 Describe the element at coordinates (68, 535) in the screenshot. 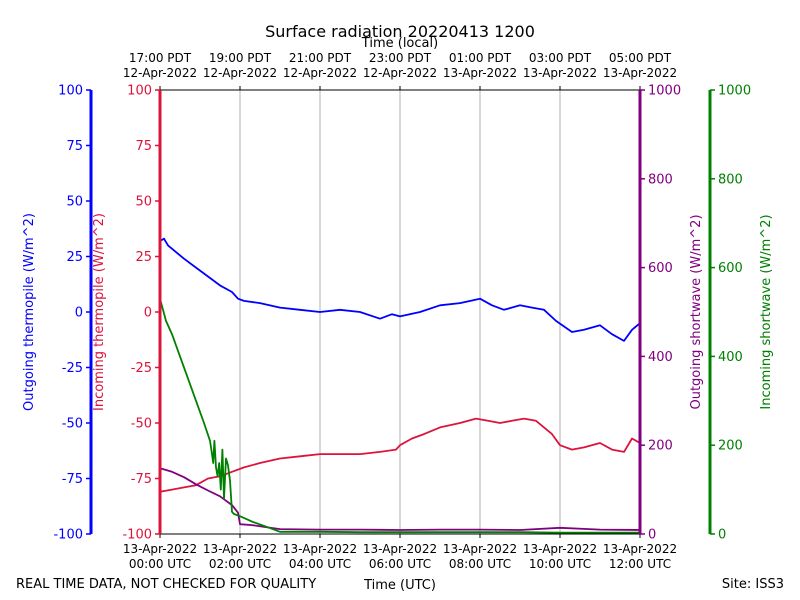

I see `y-tick-label-out-thermo: -100` at that location.